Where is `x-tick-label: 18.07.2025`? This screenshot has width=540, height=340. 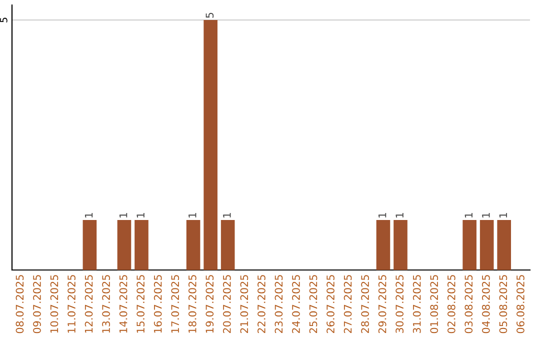
x-tick-label: 18.07.2025 is located at coordinates (192, 304).